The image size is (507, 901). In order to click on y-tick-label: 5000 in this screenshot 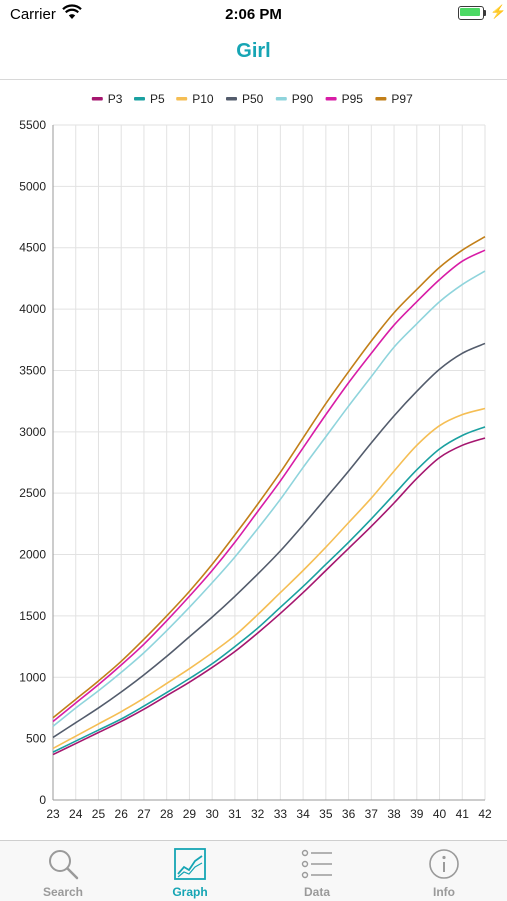, I will do `click(32, 186)`.